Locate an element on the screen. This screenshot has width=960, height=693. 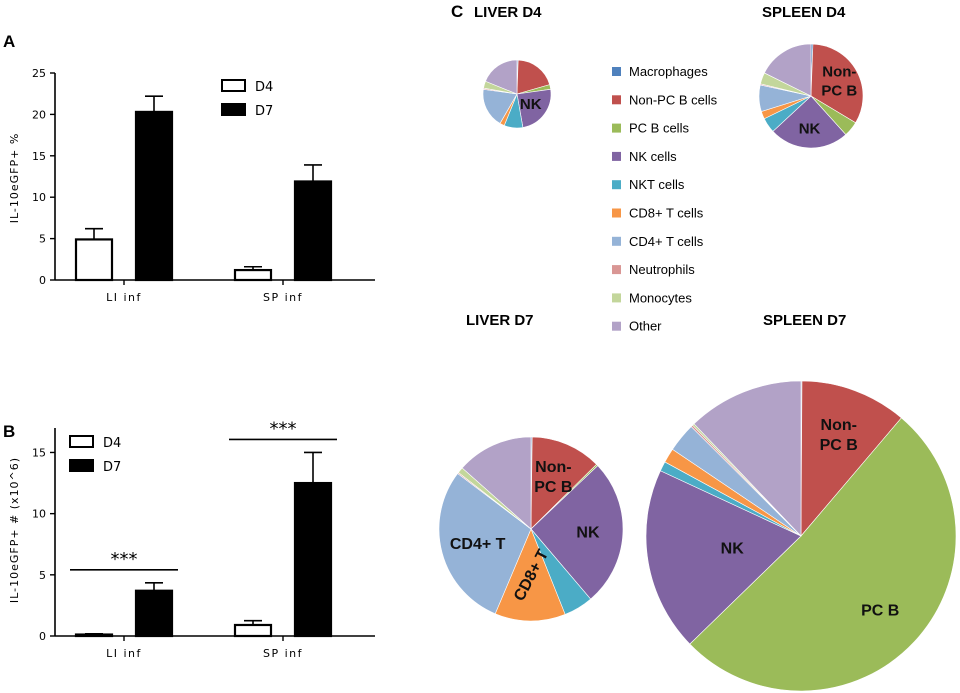
pie-legend-label: Monocytes is located at coordinates (660, 297).